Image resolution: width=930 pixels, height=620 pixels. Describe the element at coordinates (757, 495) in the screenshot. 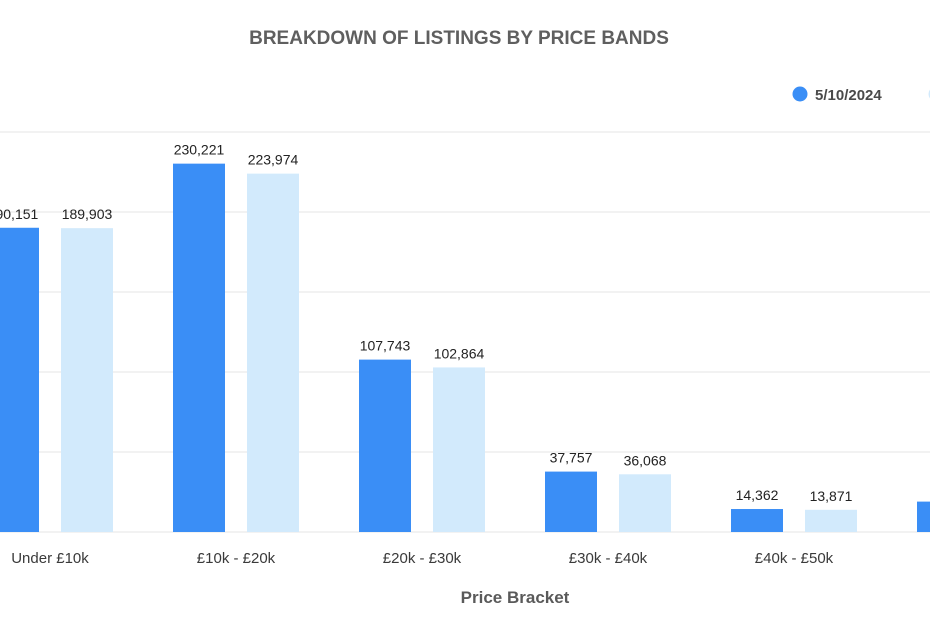

I see `data-label-series-1-cat-5: 14,362` at that location.